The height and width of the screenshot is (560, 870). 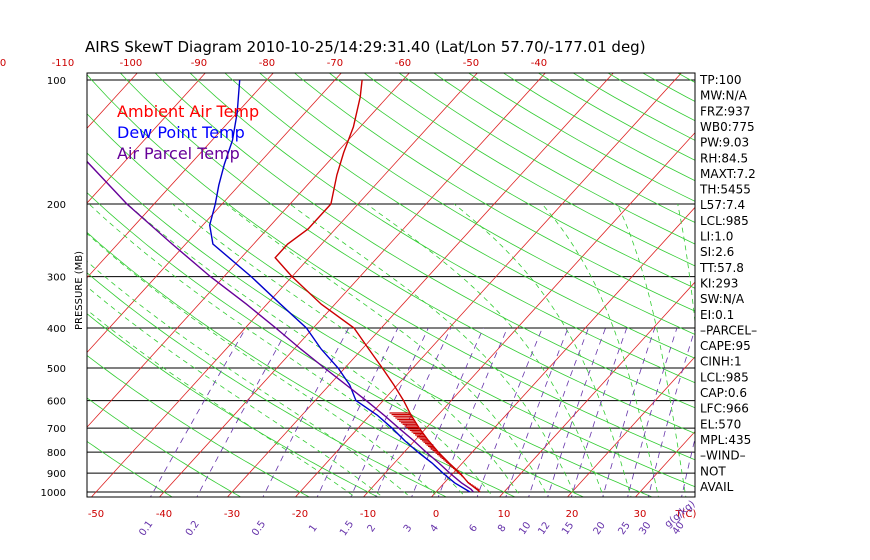 What do you see at coordinates (368, 514) in the screenshot?
I see `bottom-temp-tick-label: -10` at bounding box center [368, 514].